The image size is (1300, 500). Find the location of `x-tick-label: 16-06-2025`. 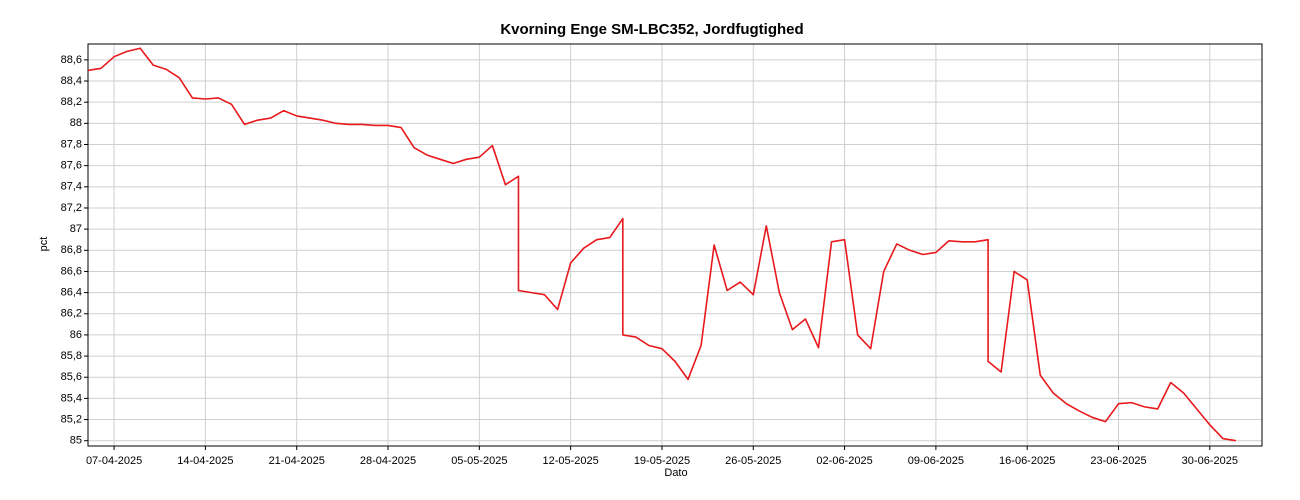

x-tick-label: 16-06-2025 is located at coordinates (1027, 461).